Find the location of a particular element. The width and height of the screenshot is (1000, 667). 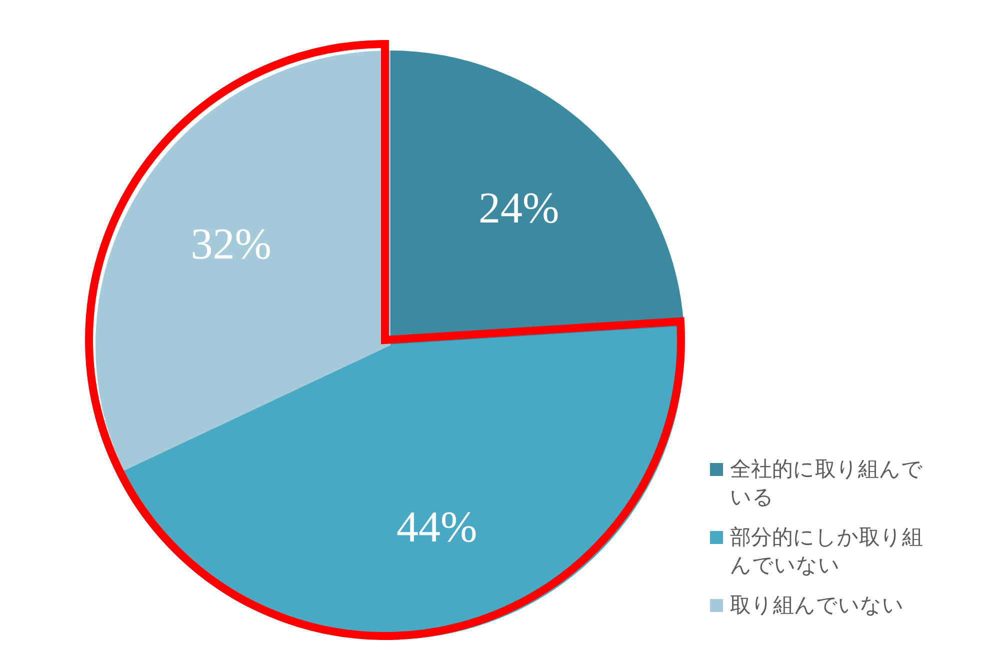

pie-slice is located at coordinates (537, 198).